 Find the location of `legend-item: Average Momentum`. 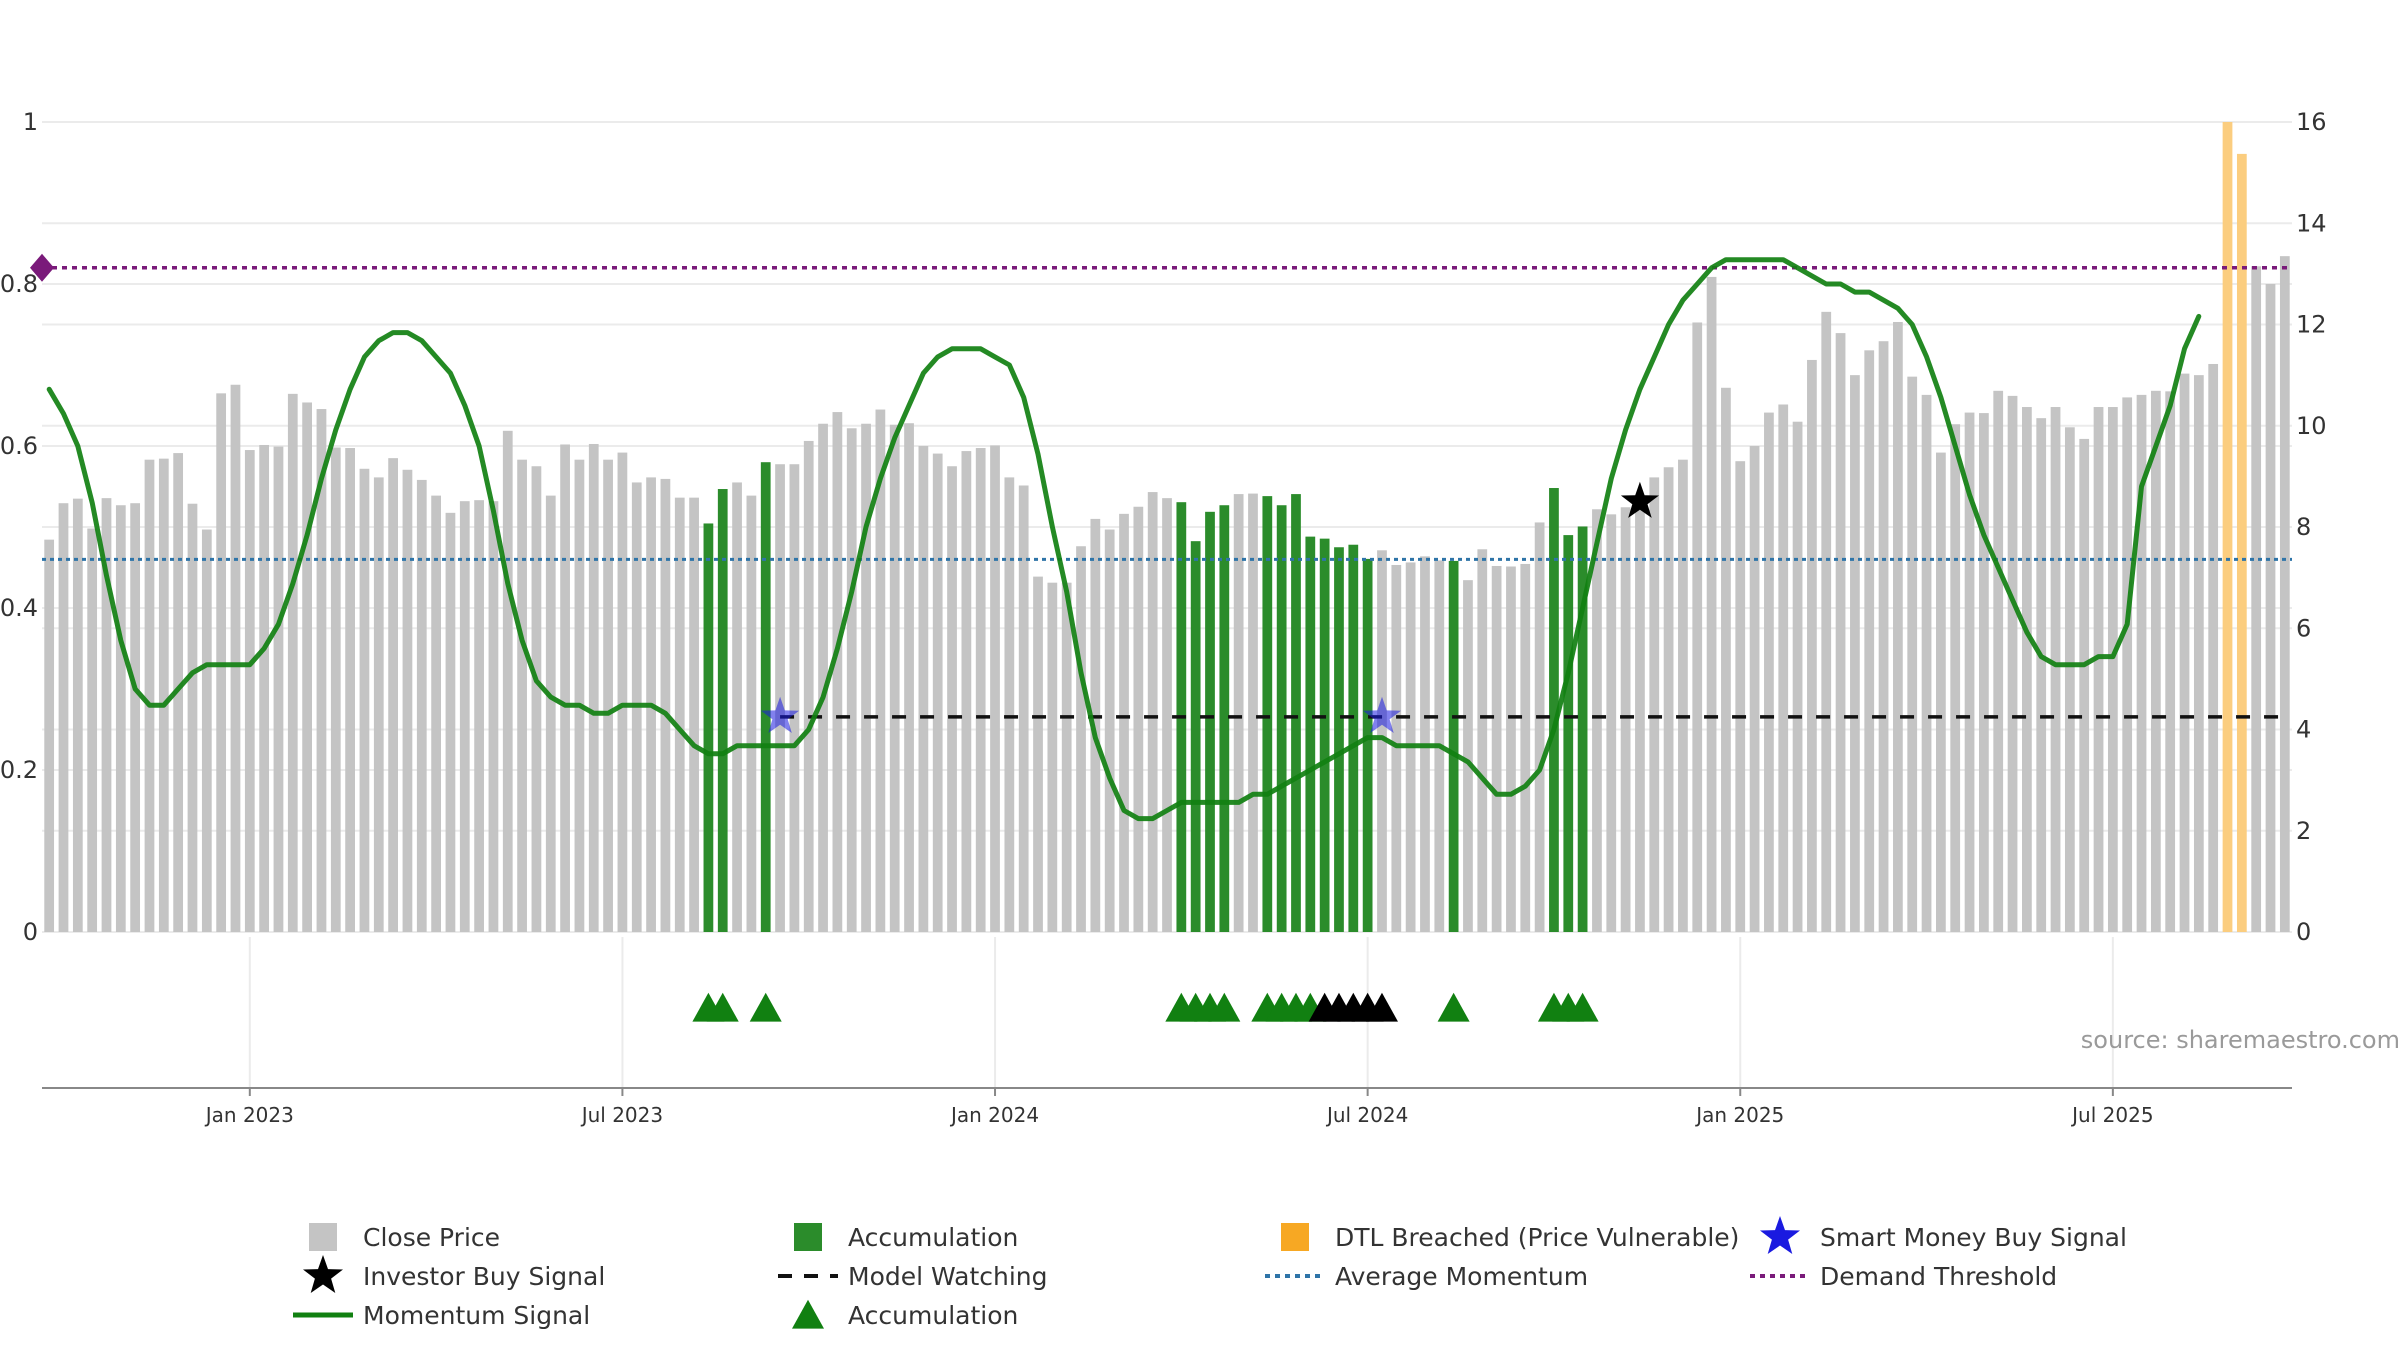

legend-item: Average Momentum is located at coordinates (1426, 1276).